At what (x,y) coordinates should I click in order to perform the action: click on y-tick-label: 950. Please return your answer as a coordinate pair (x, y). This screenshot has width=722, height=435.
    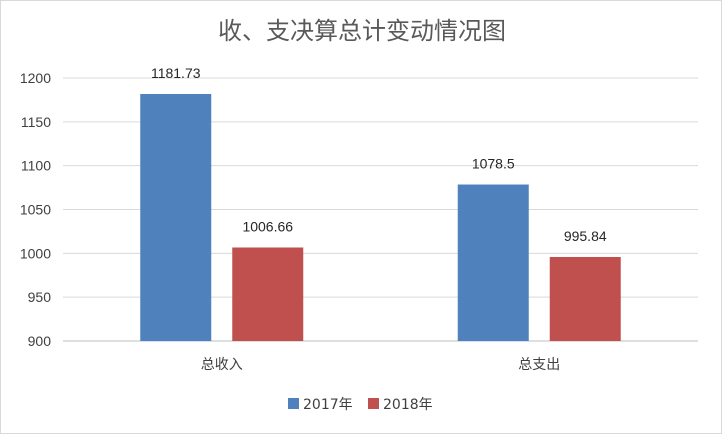
    Looking at the image, I should click on (40, 297).